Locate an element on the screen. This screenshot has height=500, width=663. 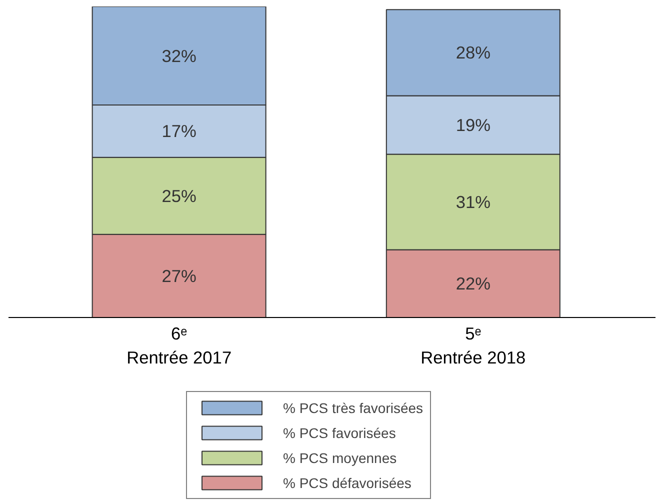
data-label: 19% is located at coordinates (473, 125).